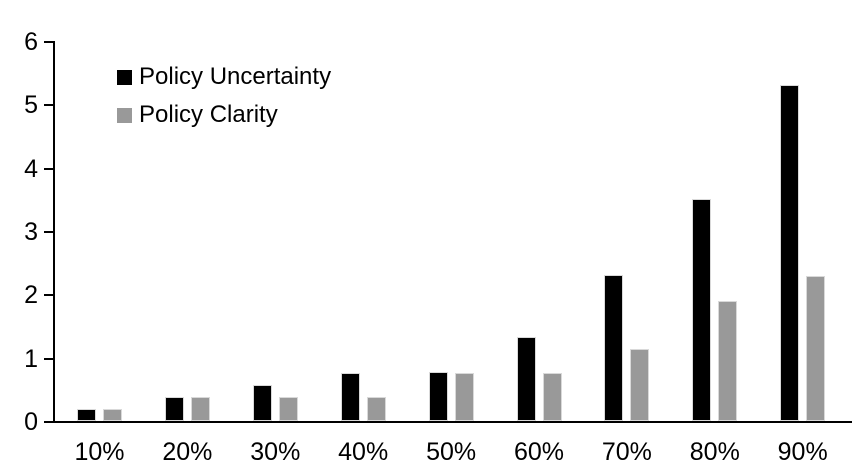 The width and height of the screenshot is (852, 475). I want to click on legend-swatch-gray, so click(124, 115).